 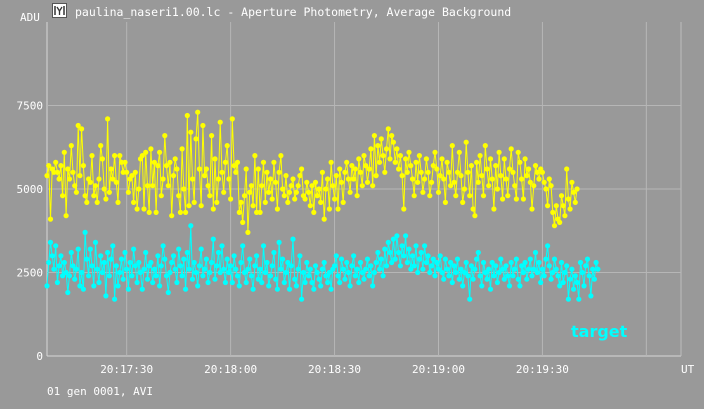 I want to click on y-tick-label: 0, so click(x=39, y=356).